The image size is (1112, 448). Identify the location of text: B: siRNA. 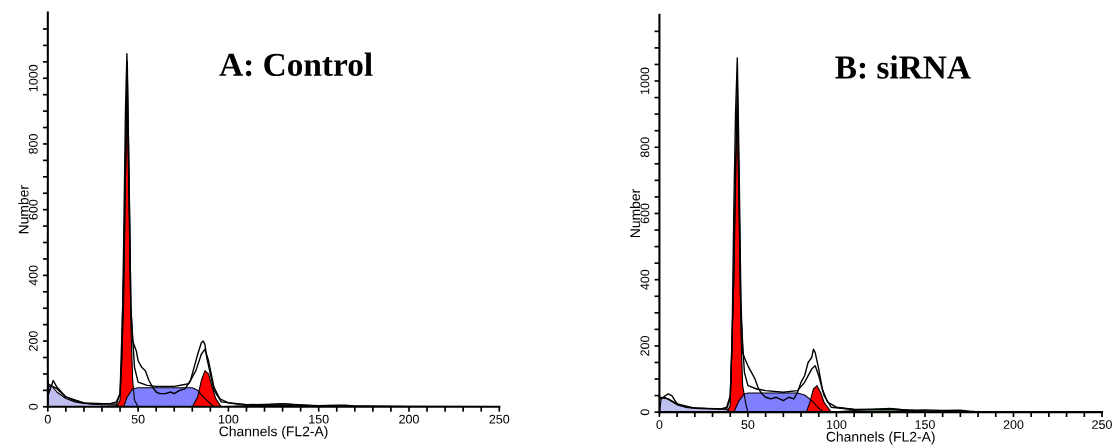
(903, 67).